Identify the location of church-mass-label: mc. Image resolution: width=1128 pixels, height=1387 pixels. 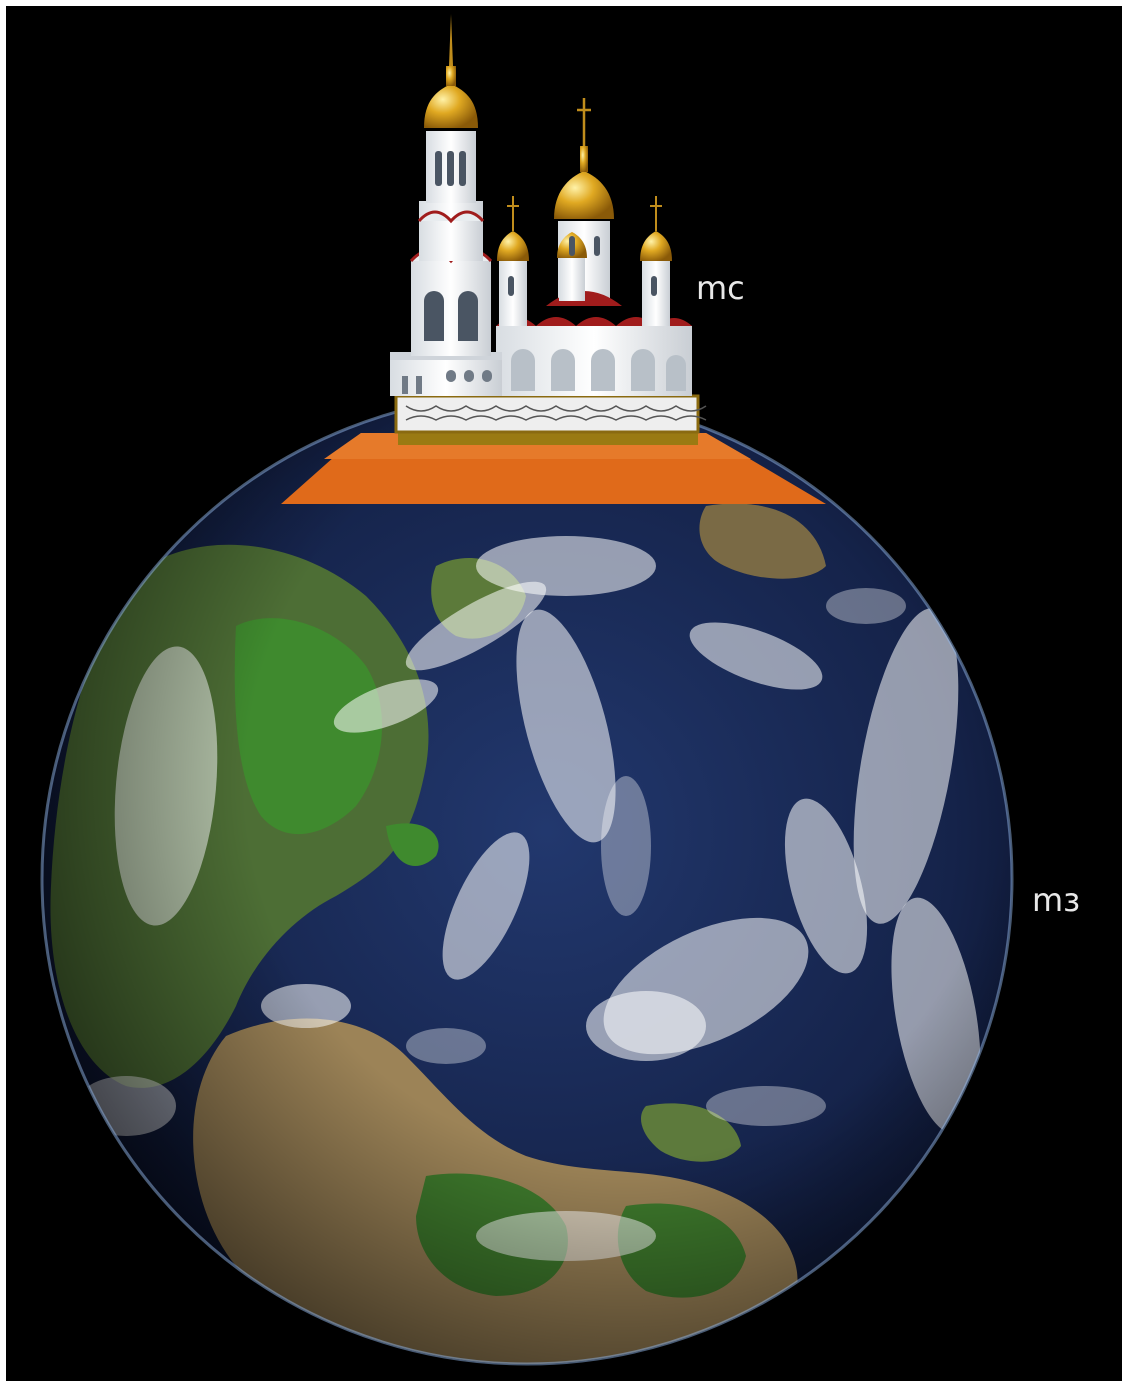
(720, 288).